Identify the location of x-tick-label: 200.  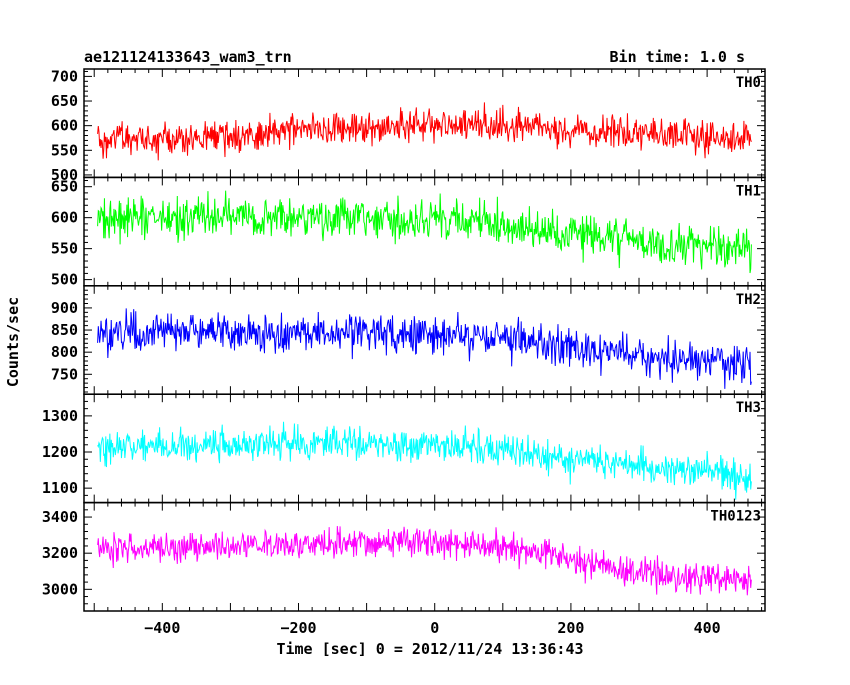
(570, 628).